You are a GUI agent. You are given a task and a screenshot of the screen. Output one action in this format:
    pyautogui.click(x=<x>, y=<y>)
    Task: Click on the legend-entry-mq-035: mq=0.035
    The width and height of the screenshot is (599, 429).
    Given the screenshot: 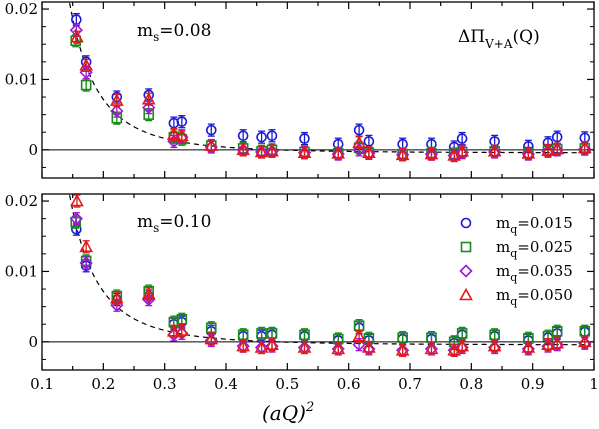 What is the action you would take?
    pyautogui.click(x=516, y=273)
    